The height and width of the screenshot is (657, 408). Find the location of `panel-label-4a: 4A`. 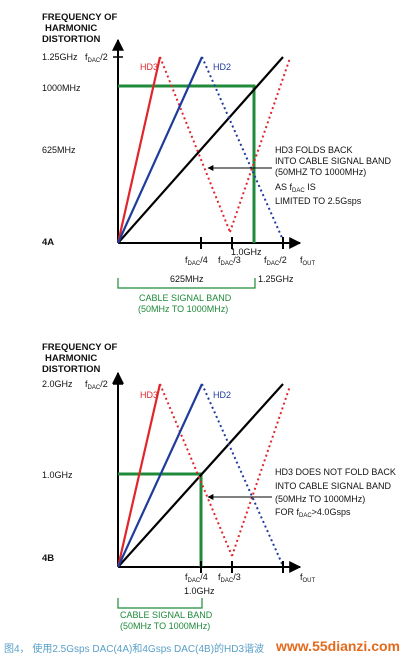

panel-label-4a: 4A is located at coordinates (48, 242).